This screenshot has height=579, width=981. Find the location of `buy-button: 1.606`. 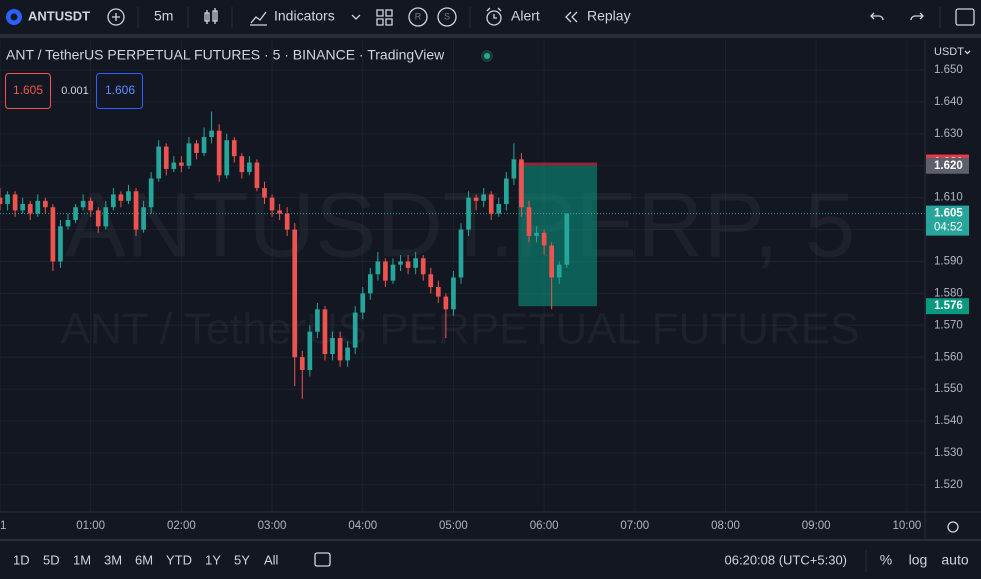

buy-button: 1.606 is located at coordinates (120, 90).